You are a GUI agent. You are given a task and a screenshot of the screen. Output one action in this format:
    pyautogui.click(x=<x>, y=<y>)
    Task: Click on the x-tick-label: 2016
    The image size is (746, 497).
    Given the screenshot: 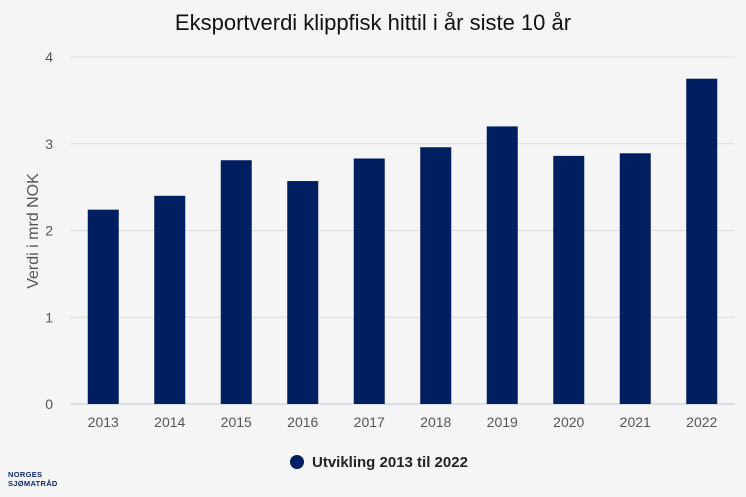 What is the action you would take?
    pyautogui.click(x=302, y=422)
    